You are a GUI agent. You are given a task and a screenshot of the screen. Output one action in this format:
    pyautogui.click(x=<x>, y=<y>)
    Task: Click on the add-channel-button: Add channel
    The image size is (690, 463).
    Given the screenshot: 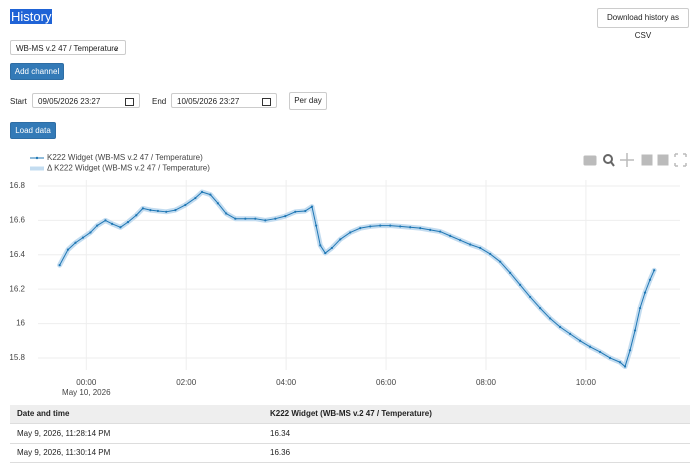 What is the action you would take?
    pyautogui.click(x=37, y=71)
    